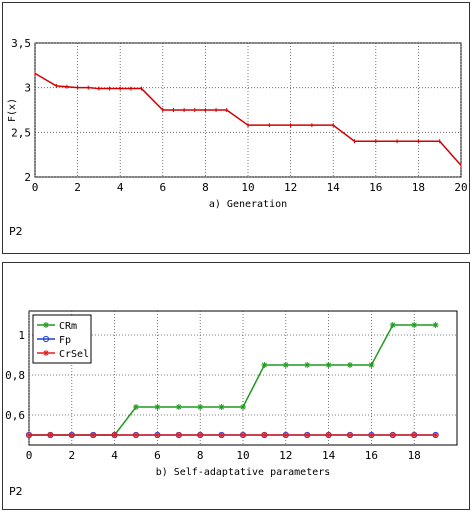 Image resolution: width=474 pixels, height=513 pixels. What do you see at coordinates (12, 110) in the screenshot?
I see `y-axis-label: F(x)` at bounding box center [12, 110].